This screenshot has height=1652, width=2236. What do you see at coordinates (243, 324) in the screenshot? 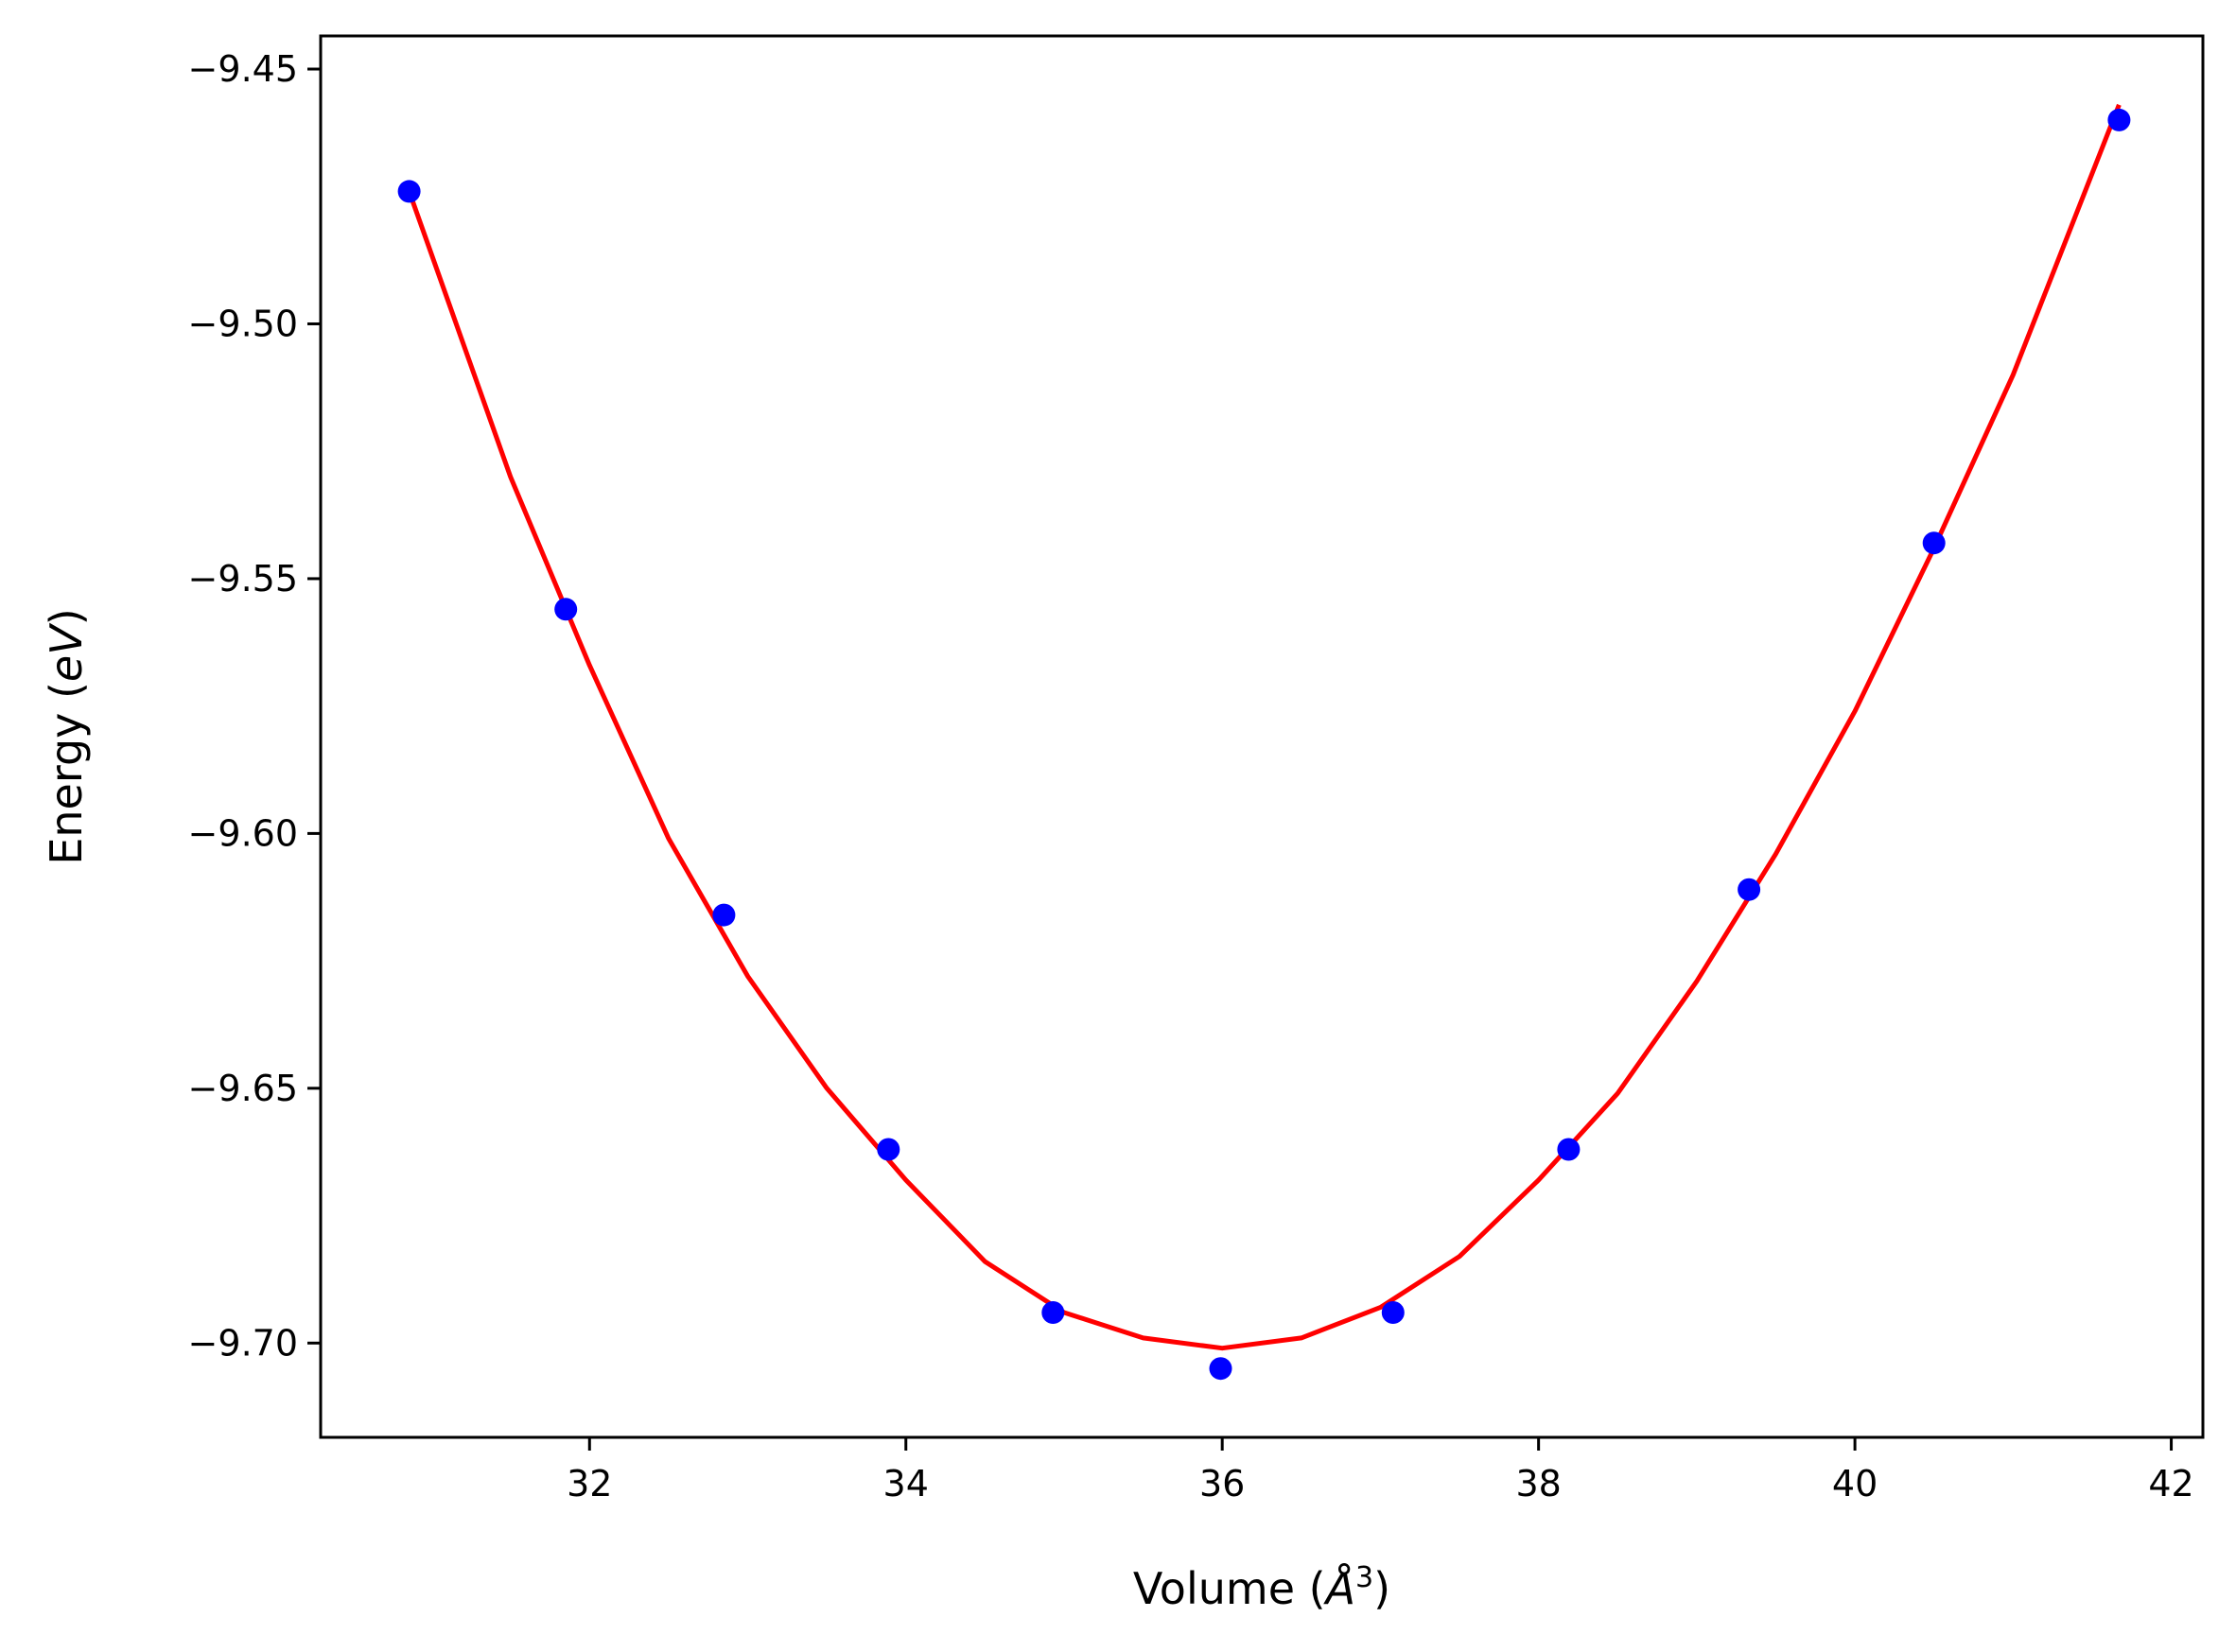
I see `y-tick-label: −9.50` at bounding box center [243, 324].